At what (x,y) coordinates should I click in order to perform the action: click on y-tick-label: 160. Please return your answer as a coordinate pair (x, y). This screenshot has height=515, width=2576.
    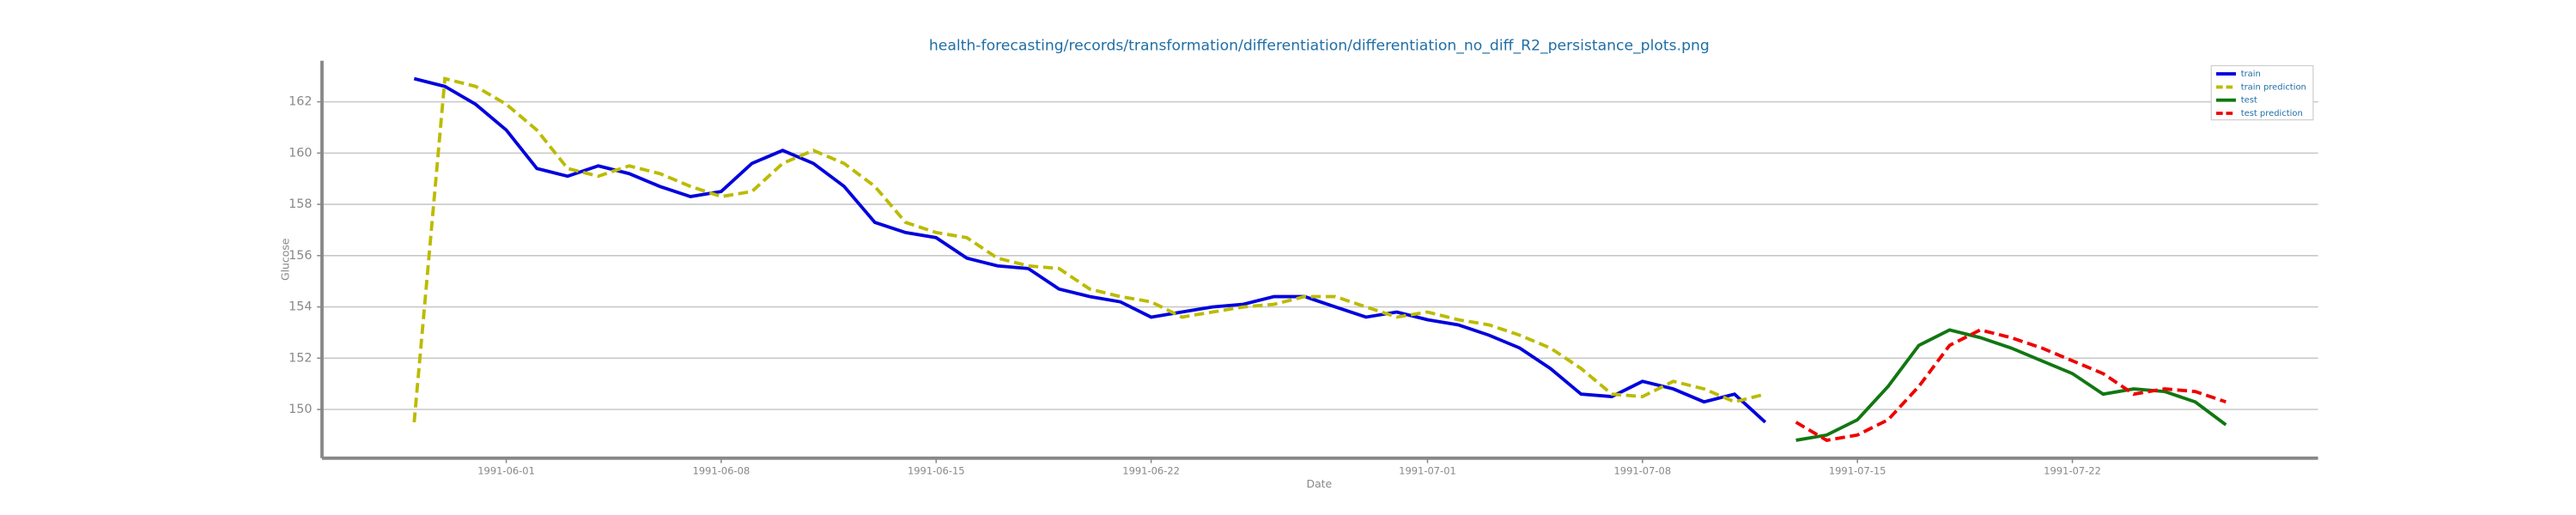
    Looking at the image, I should click on (301, 153).